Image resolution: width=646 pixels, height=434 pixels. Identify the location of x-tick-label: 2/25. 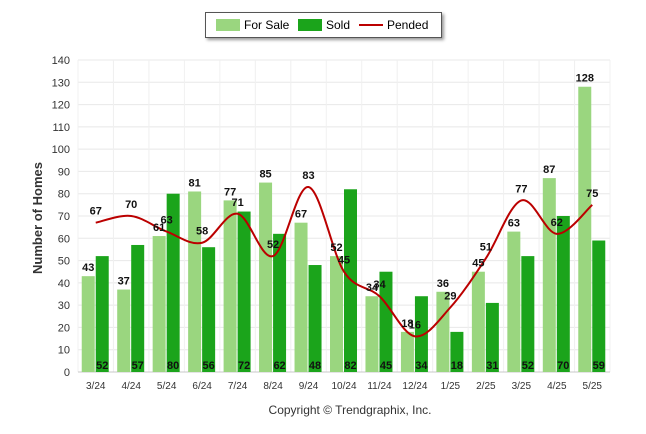
(486, 386).